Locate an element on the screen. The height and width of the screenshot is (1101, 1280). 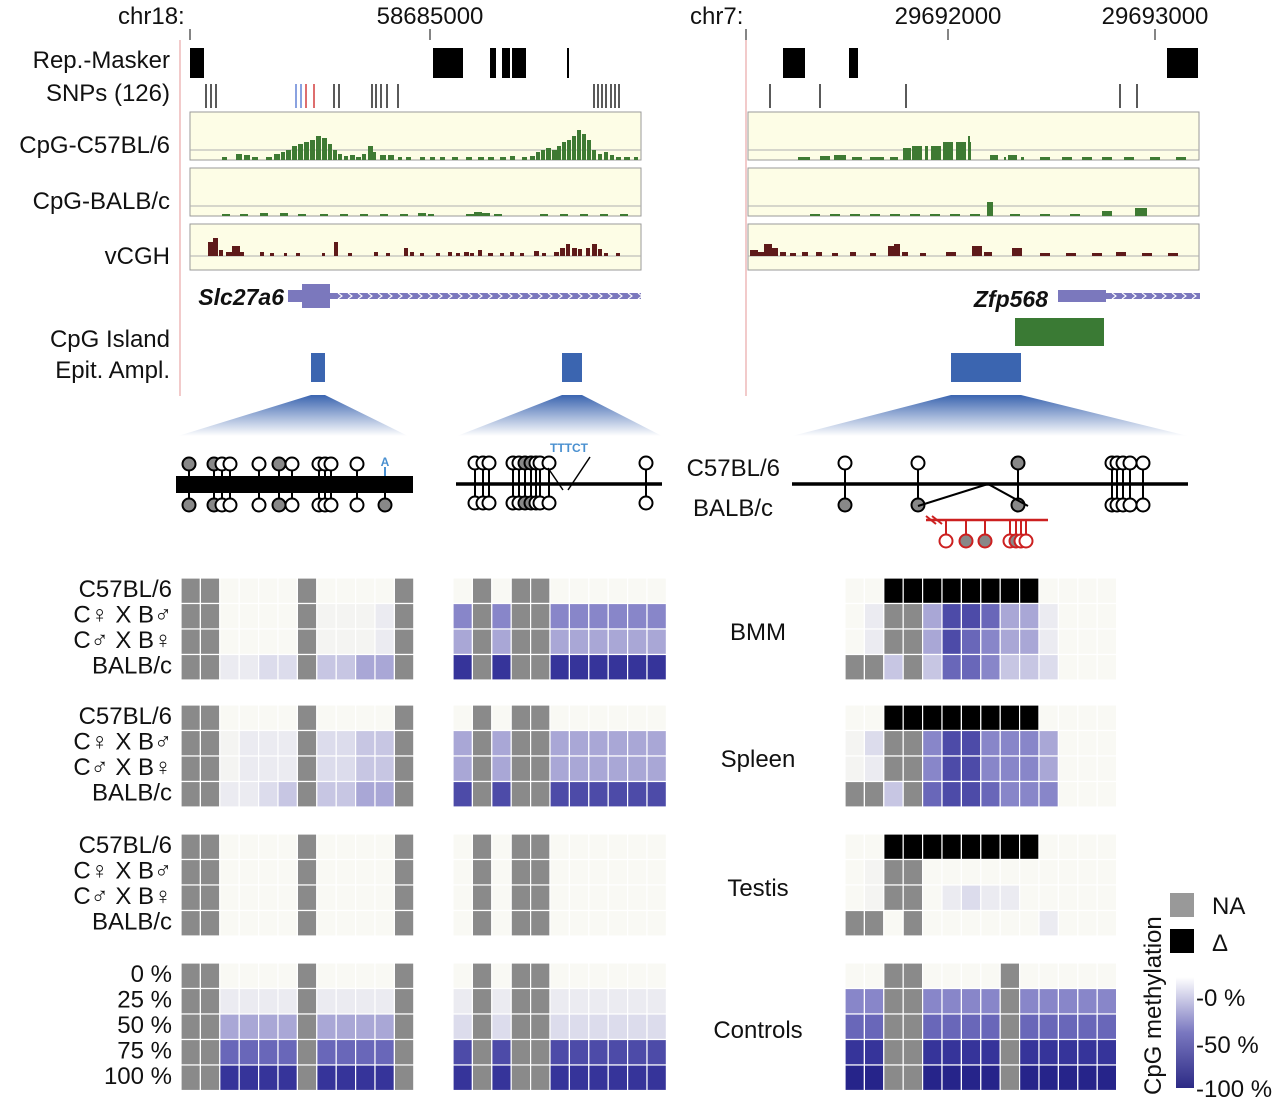
legend-delta-label: Δ is located at coordinates (1220, 943).